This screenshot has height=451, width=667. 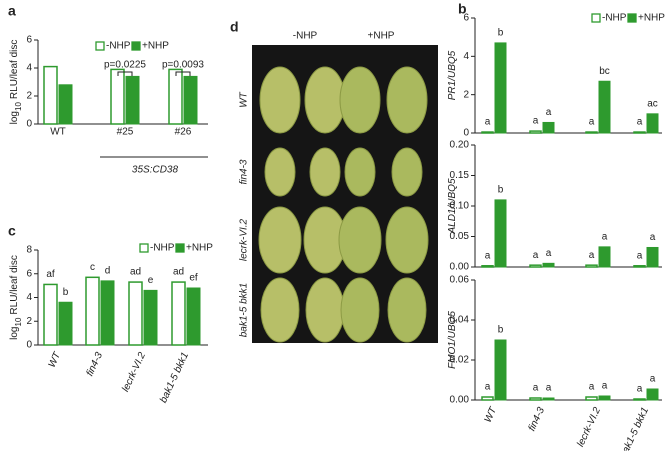 I want to click on p-value: p=0.0225, so click(x=125, y=65).